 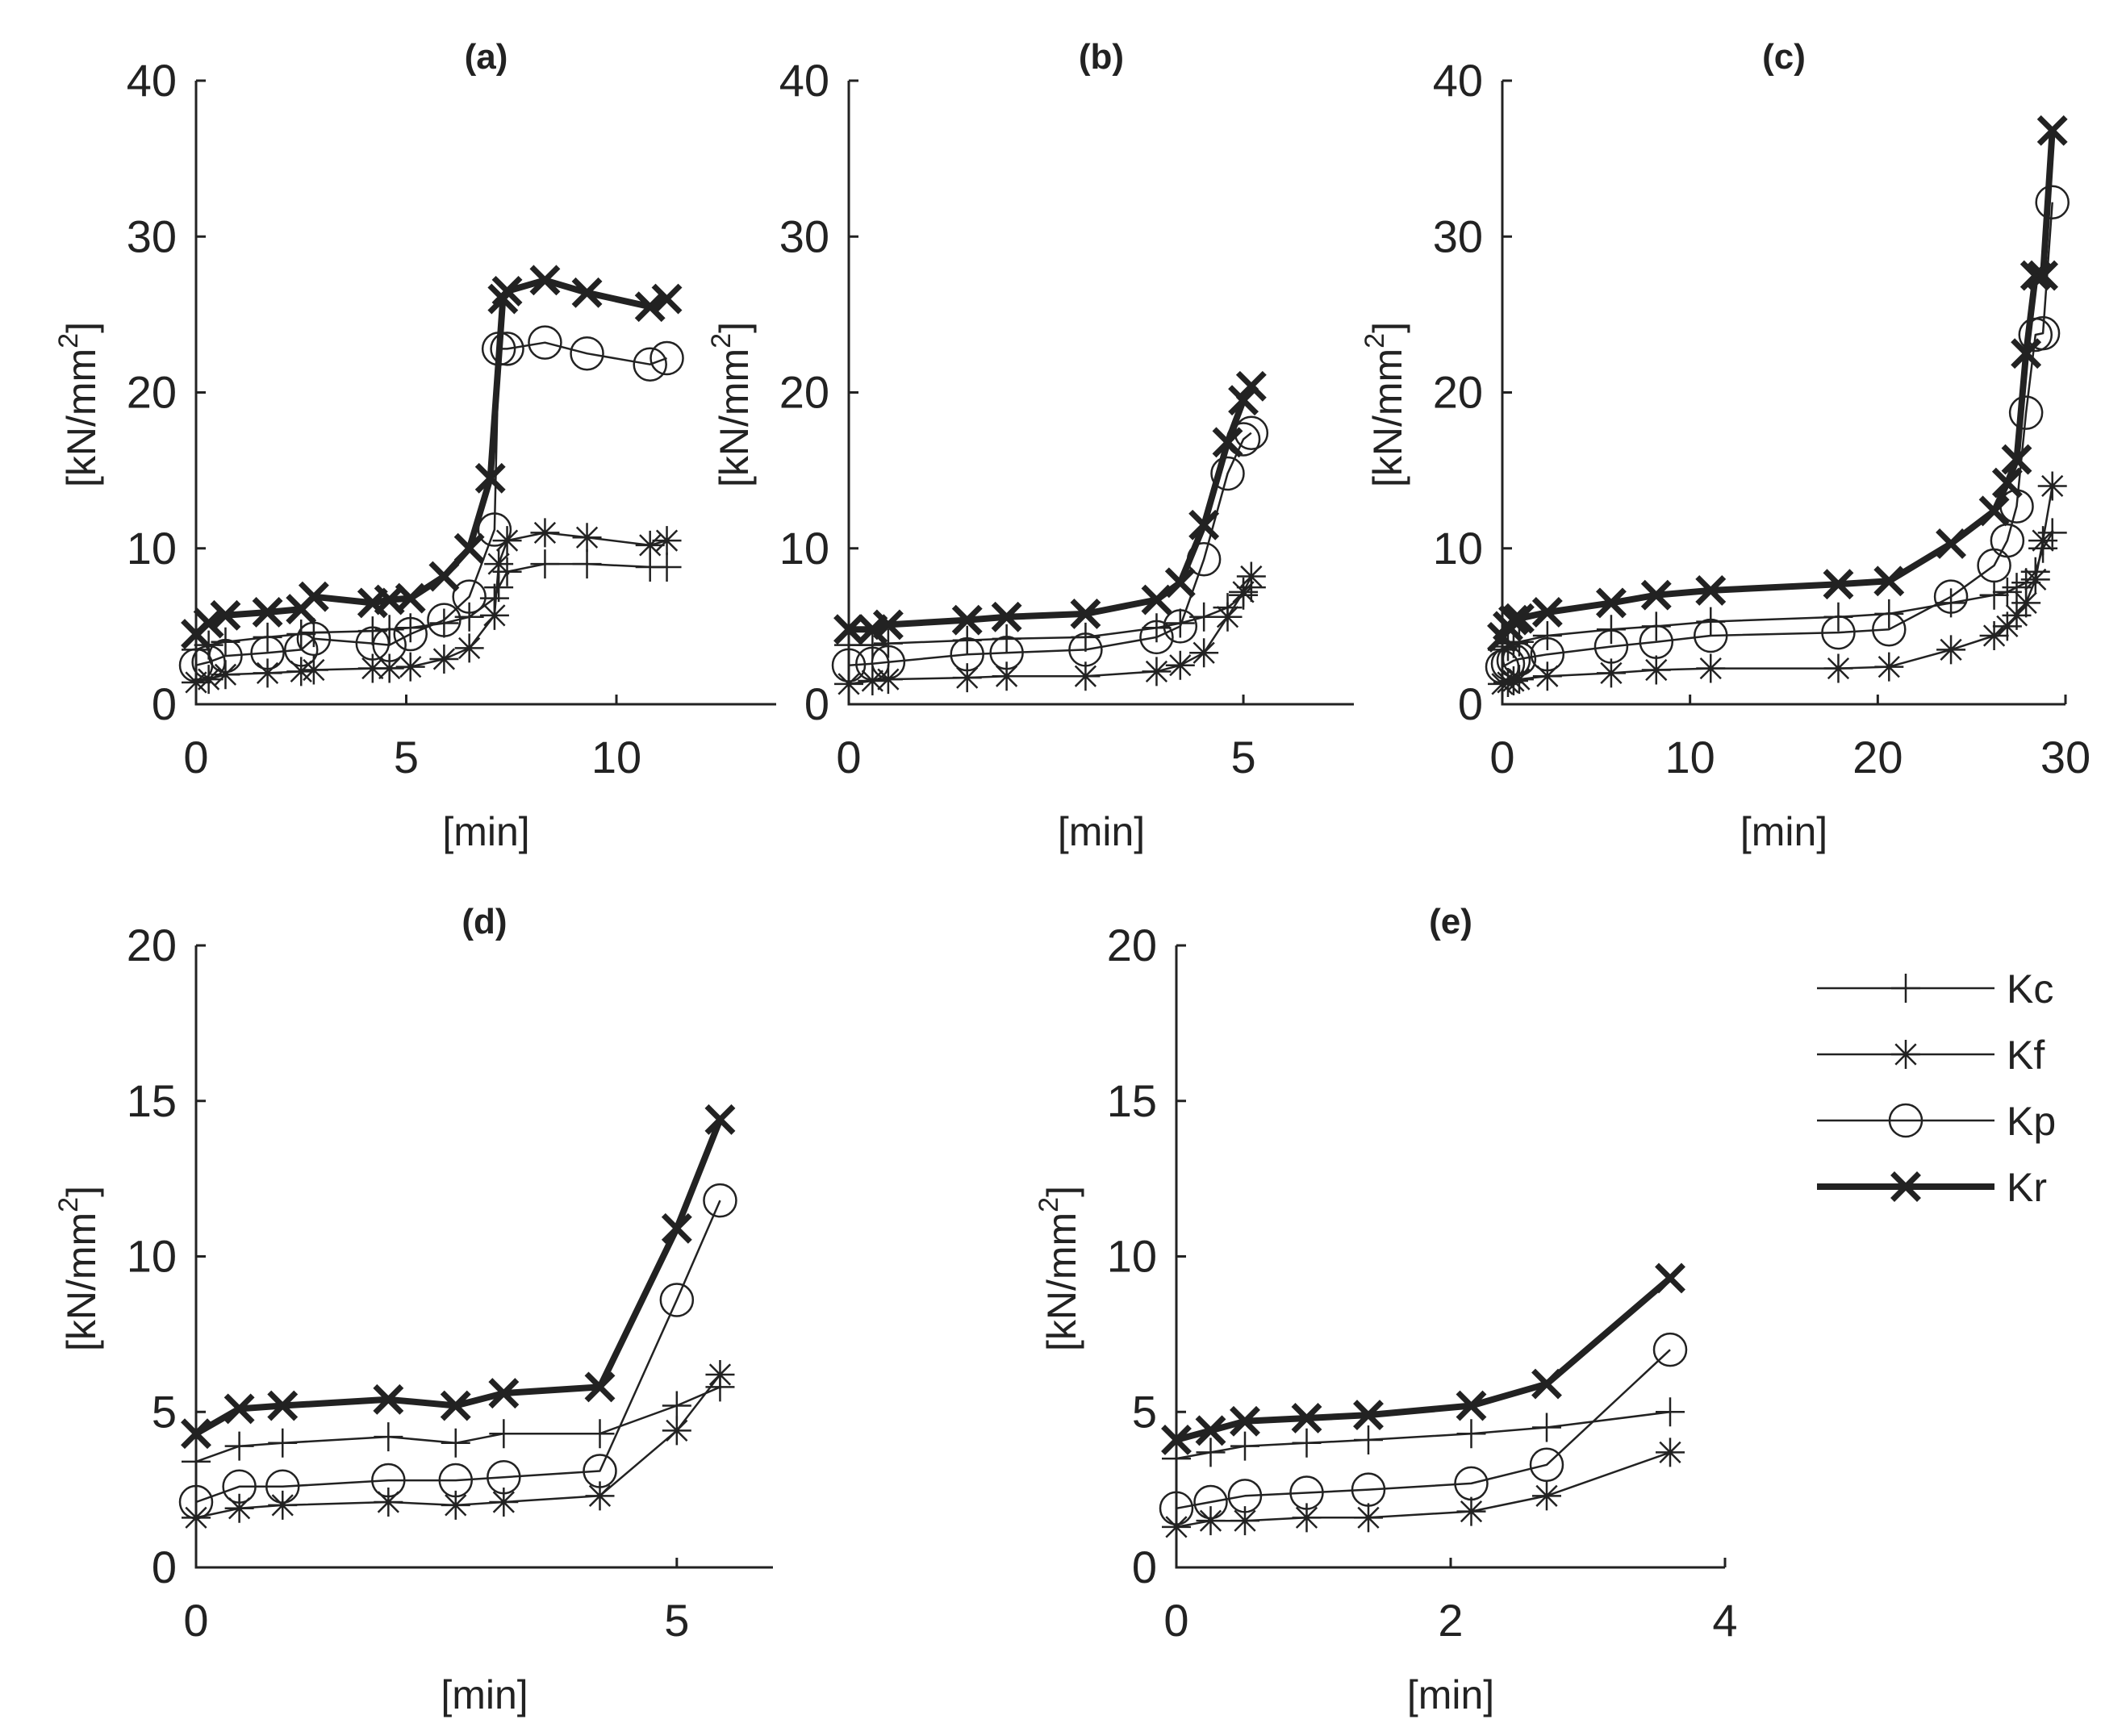 What do you see at coordinates (1450, 922) in the screenshot?
I see `panel-title: (e)` at bounding box center [1450, 922].